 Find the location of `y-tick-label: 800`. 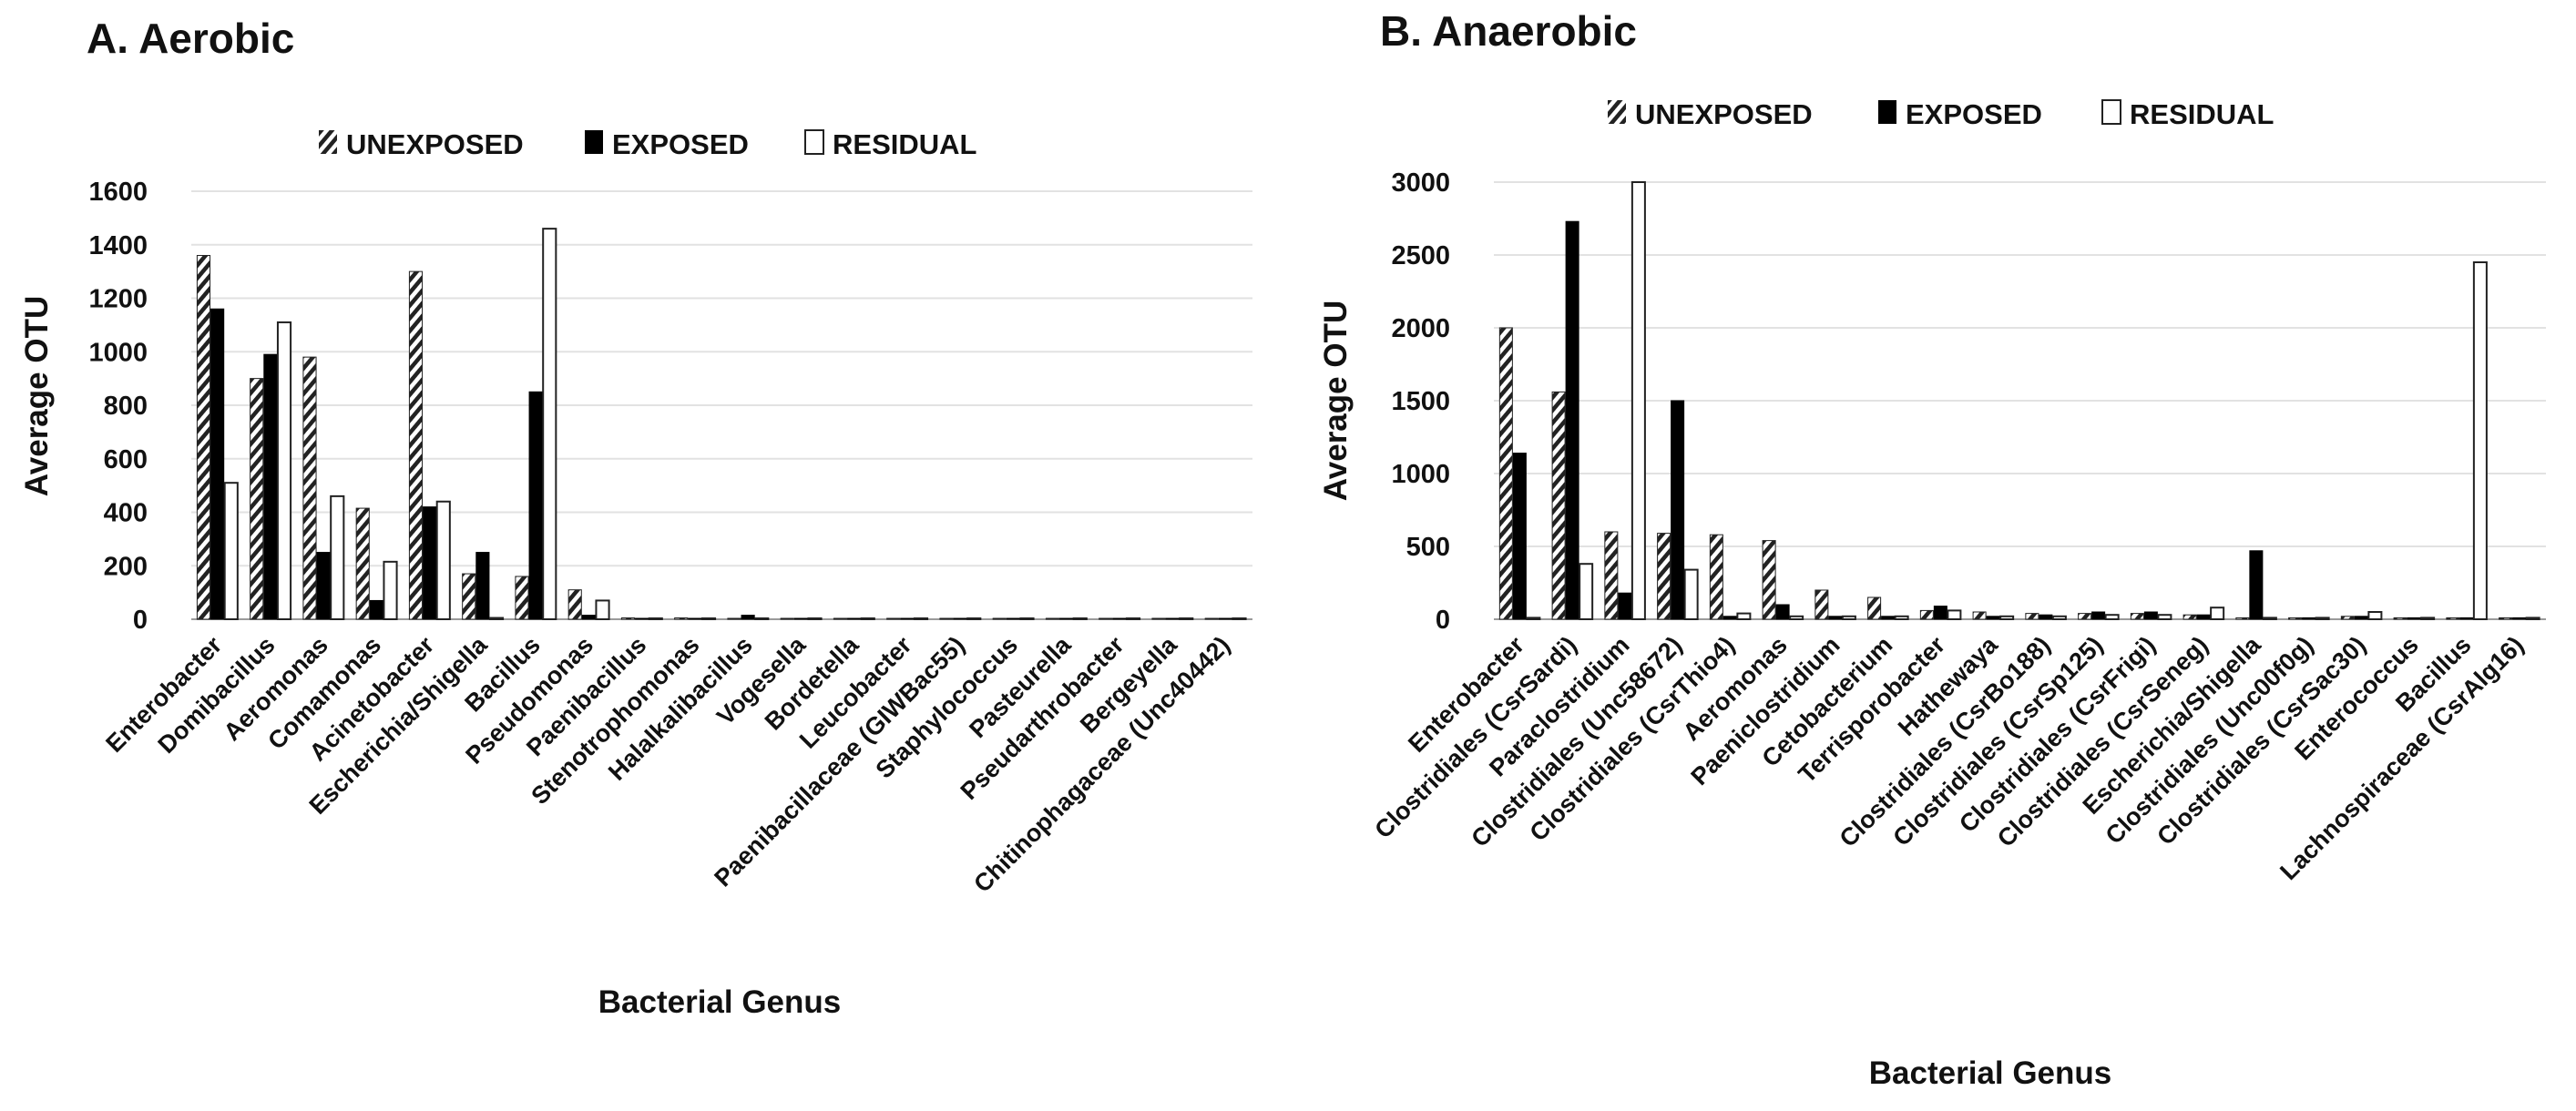

y-tick-label: 800 is located at coordinates (126, 406).